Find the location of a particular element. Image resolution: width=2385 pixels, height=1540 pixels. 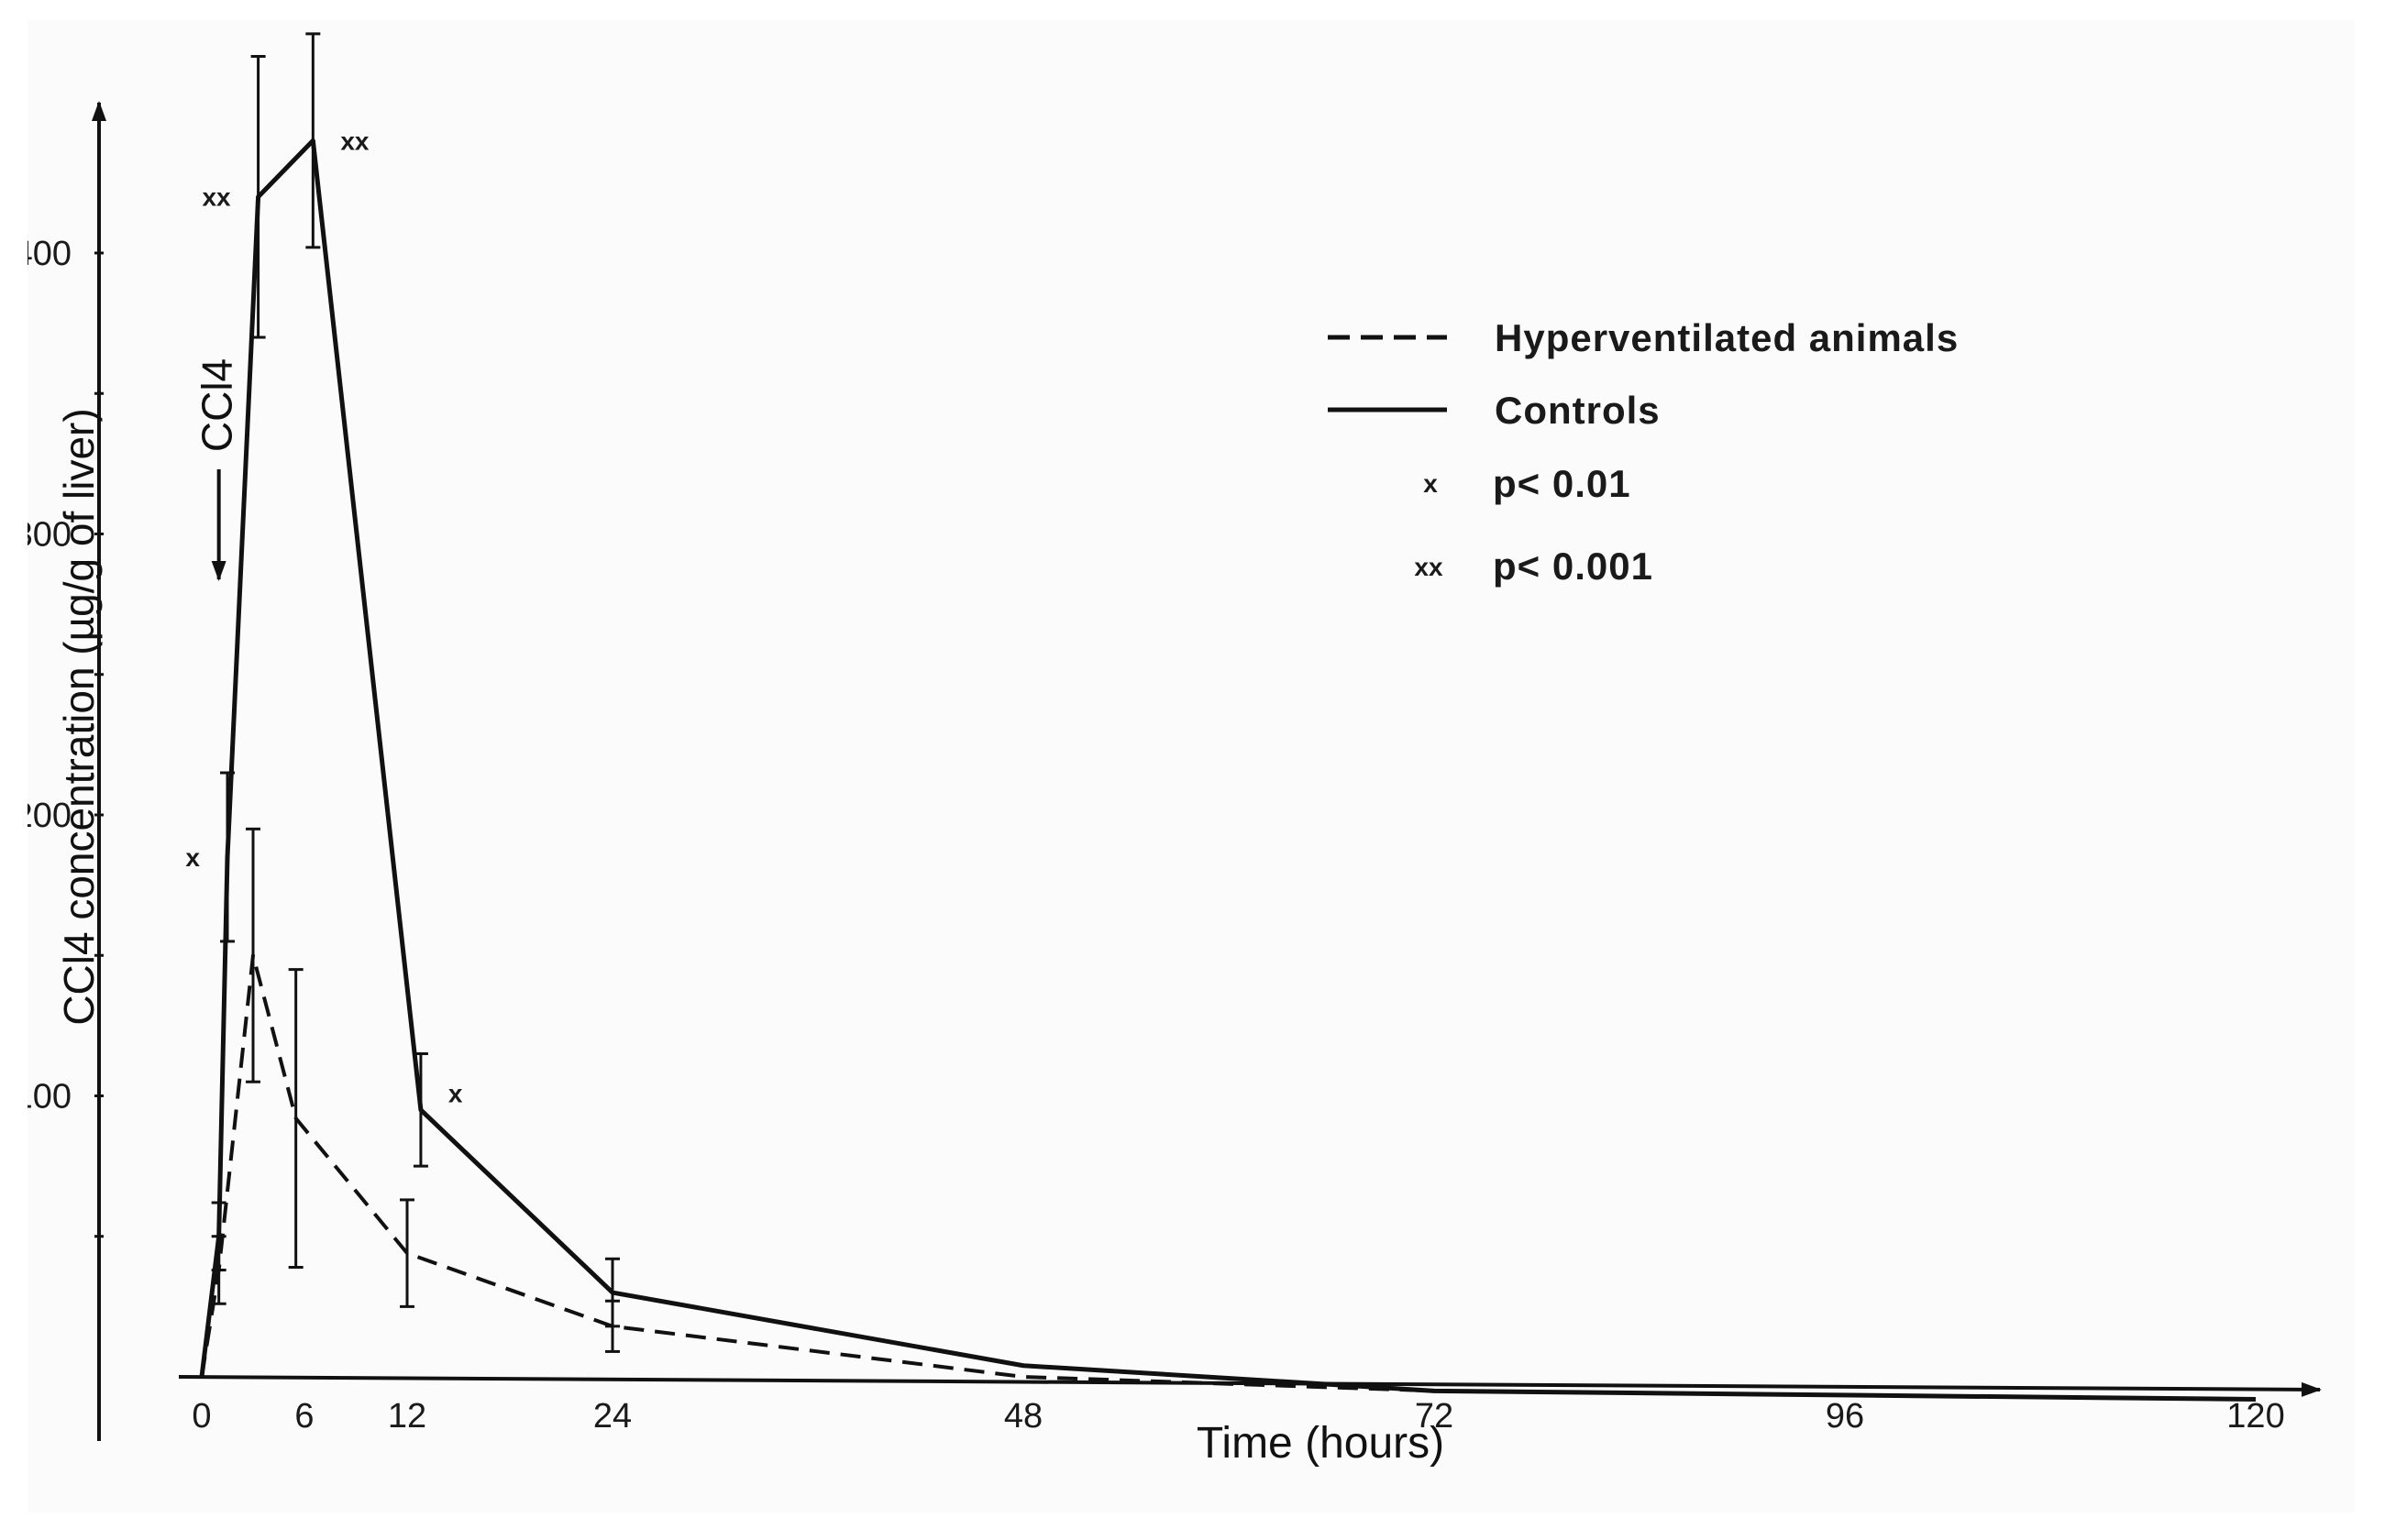

dose-label: CCl4 is located at coordinates (217, 405).